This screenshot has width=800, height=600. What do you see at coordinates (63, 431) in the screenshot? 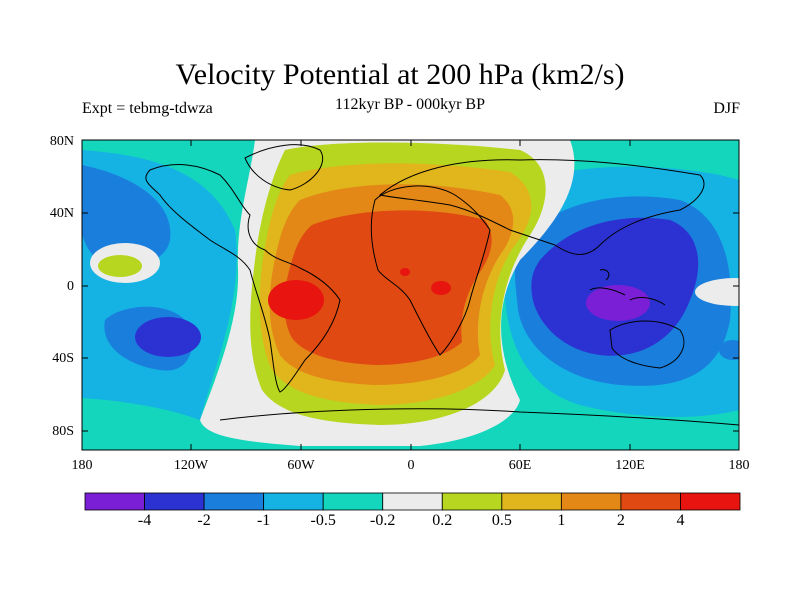
I see `lat-tick-80s: 80S` at bounding box center [63, 431].